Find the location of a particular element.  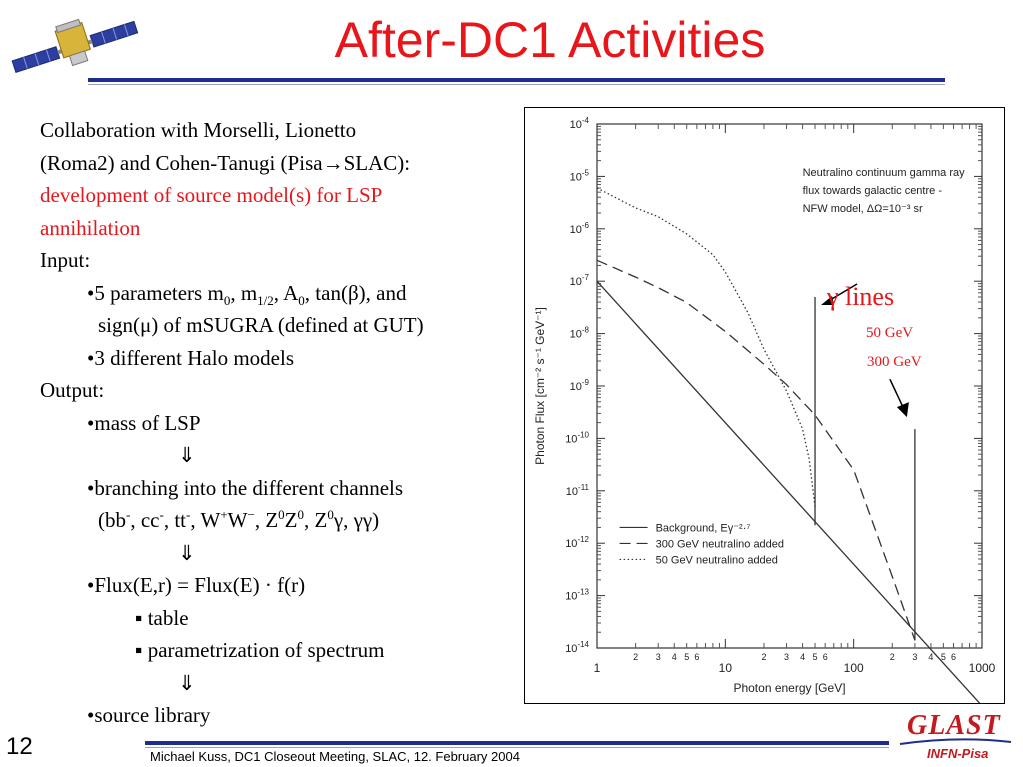

collab-line-2: (Roma2) and Cohen-Tanugi (Pisa→SLAC): is located at coordinates (225, 162).